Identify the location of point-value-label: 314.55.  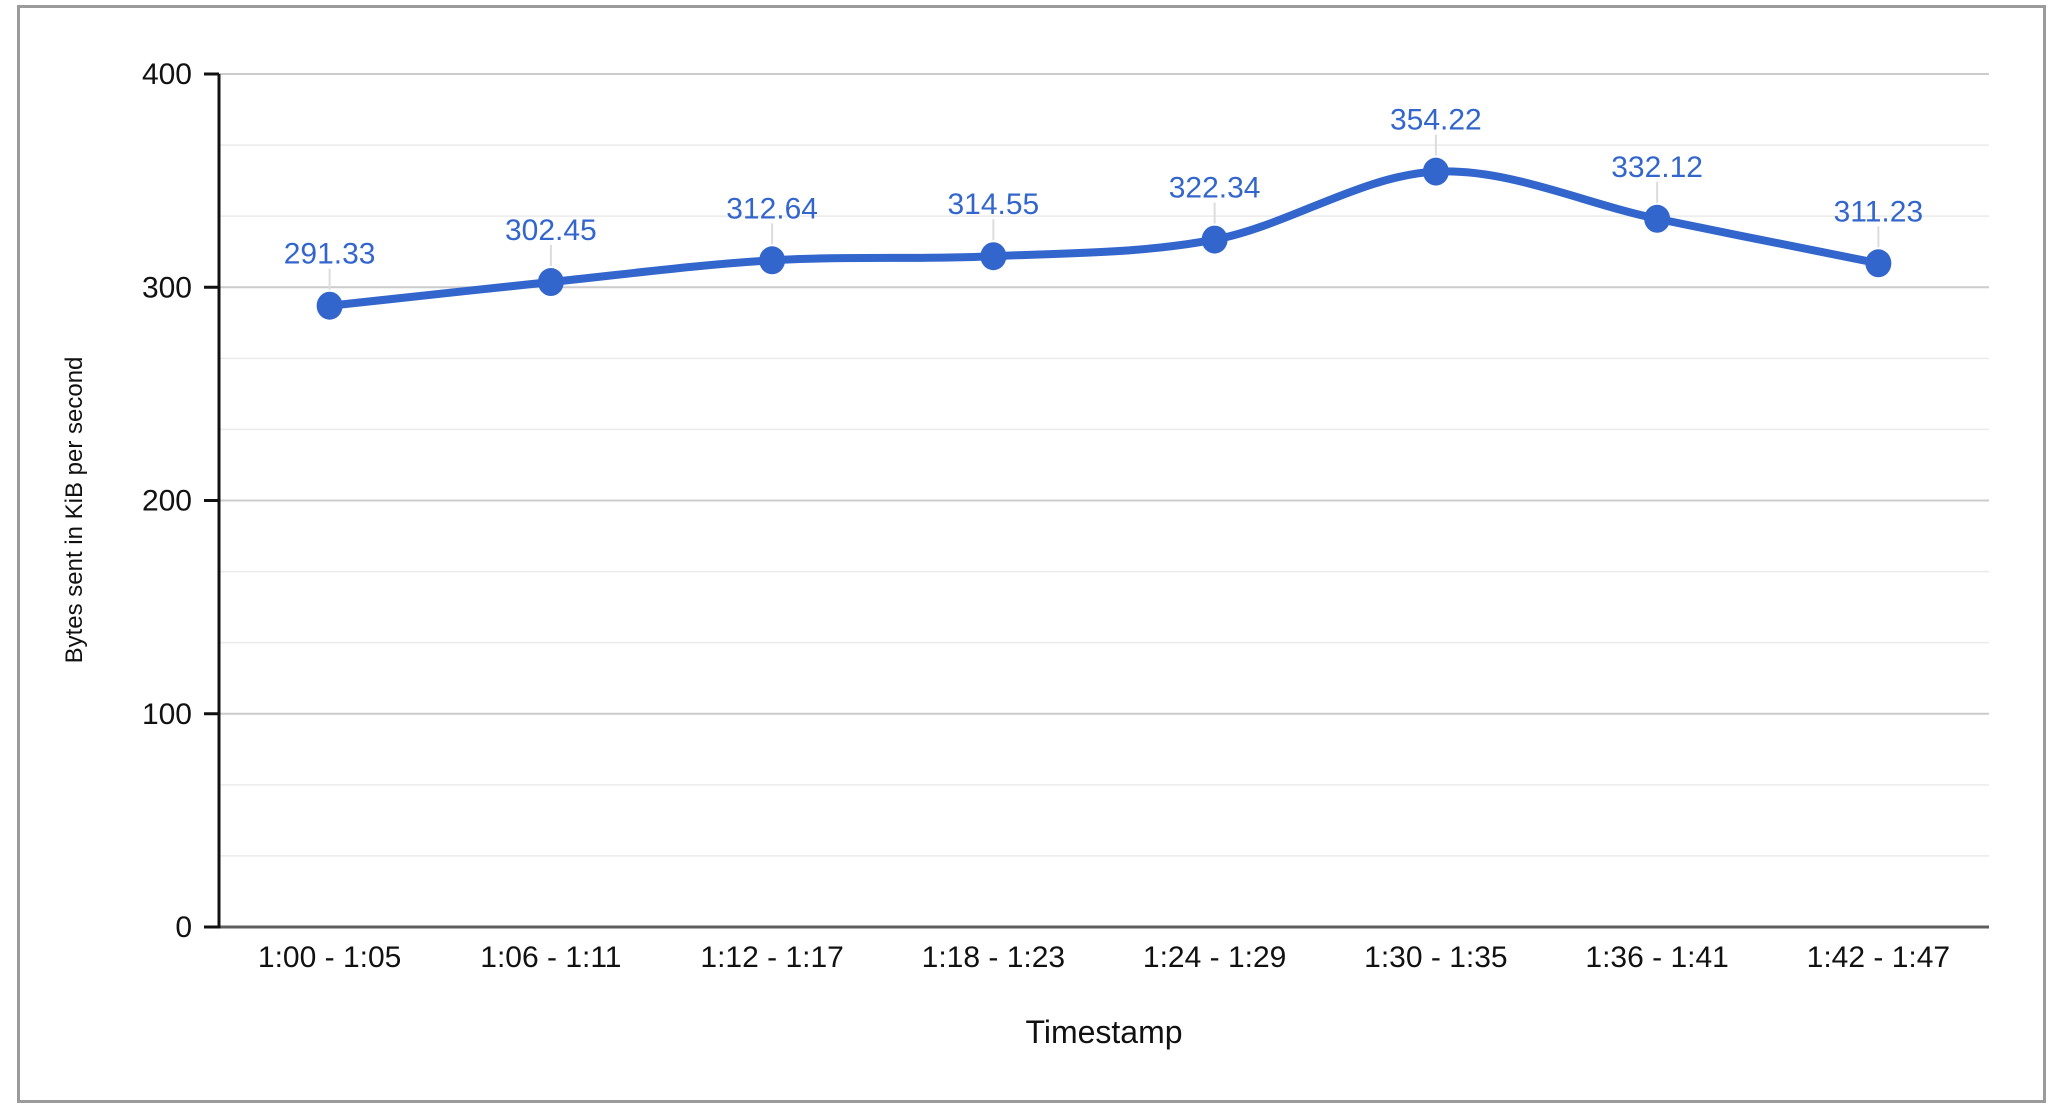
(993, 204).